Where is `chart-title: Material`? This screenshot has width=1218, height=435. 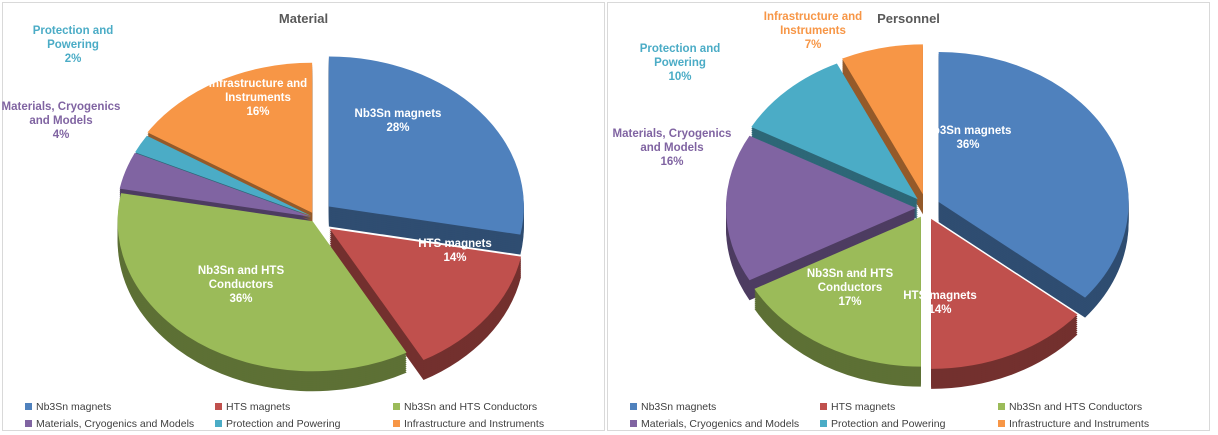 chart-title: Material is located at coordinates (303, 18).